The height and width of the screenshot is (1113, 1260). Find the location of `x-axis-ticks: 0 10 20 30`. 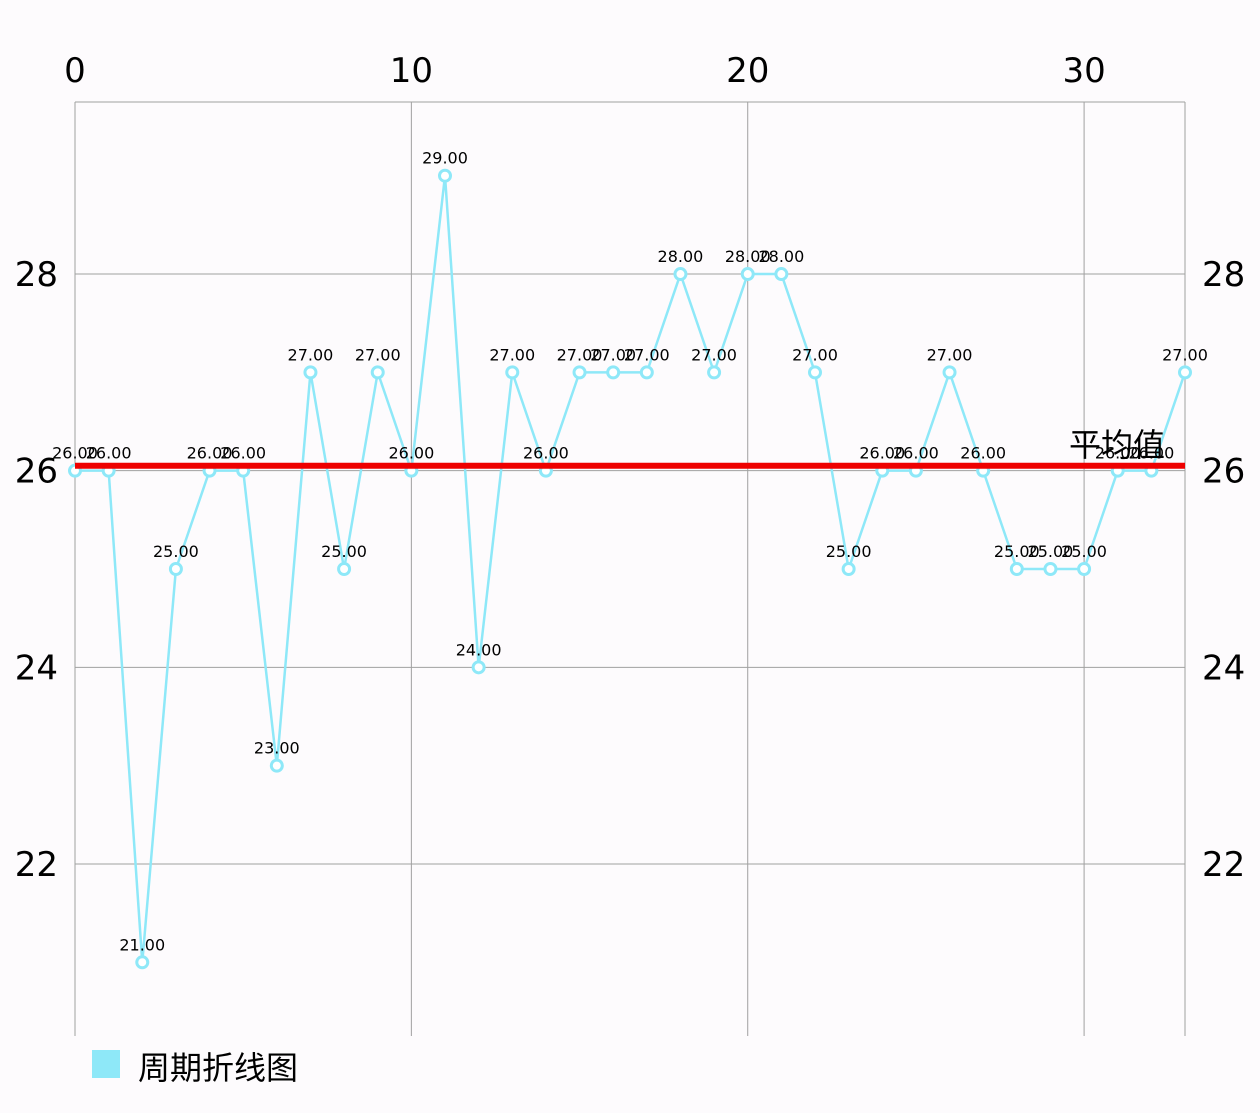

x-axis-ticks: 0 10 20 30 is located at coordinates (585, 71).